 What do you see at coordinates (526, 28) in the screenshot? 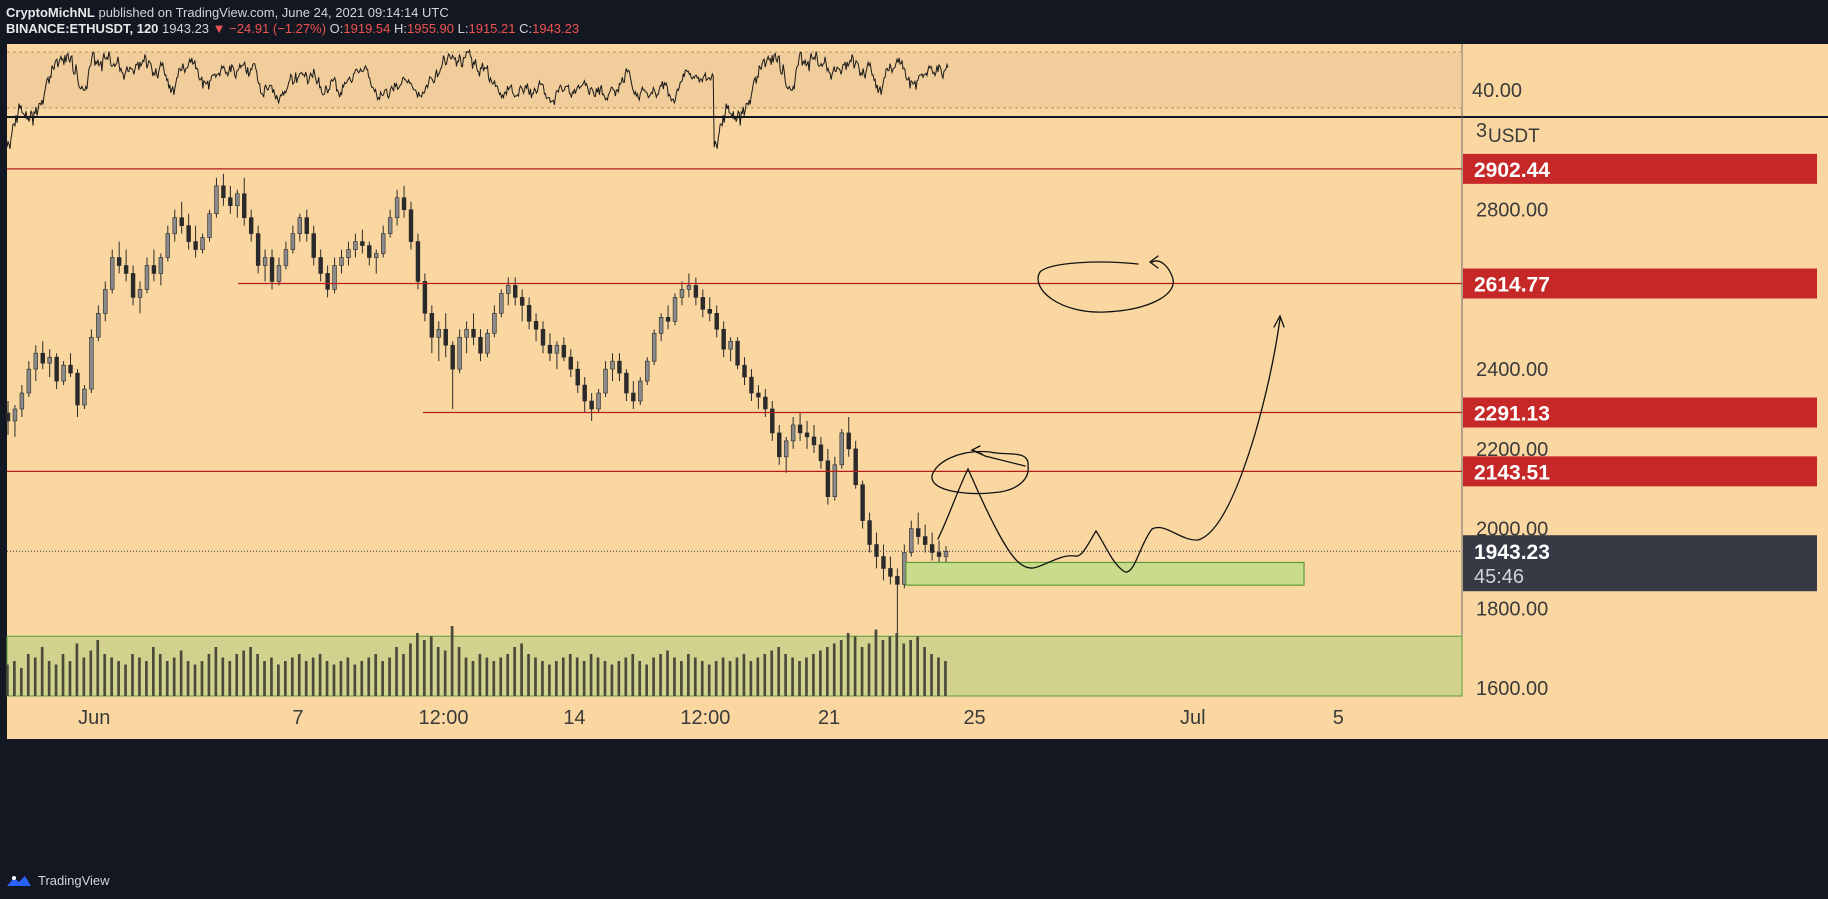
I see `close-label: C:` at bounding box center [526, 28].